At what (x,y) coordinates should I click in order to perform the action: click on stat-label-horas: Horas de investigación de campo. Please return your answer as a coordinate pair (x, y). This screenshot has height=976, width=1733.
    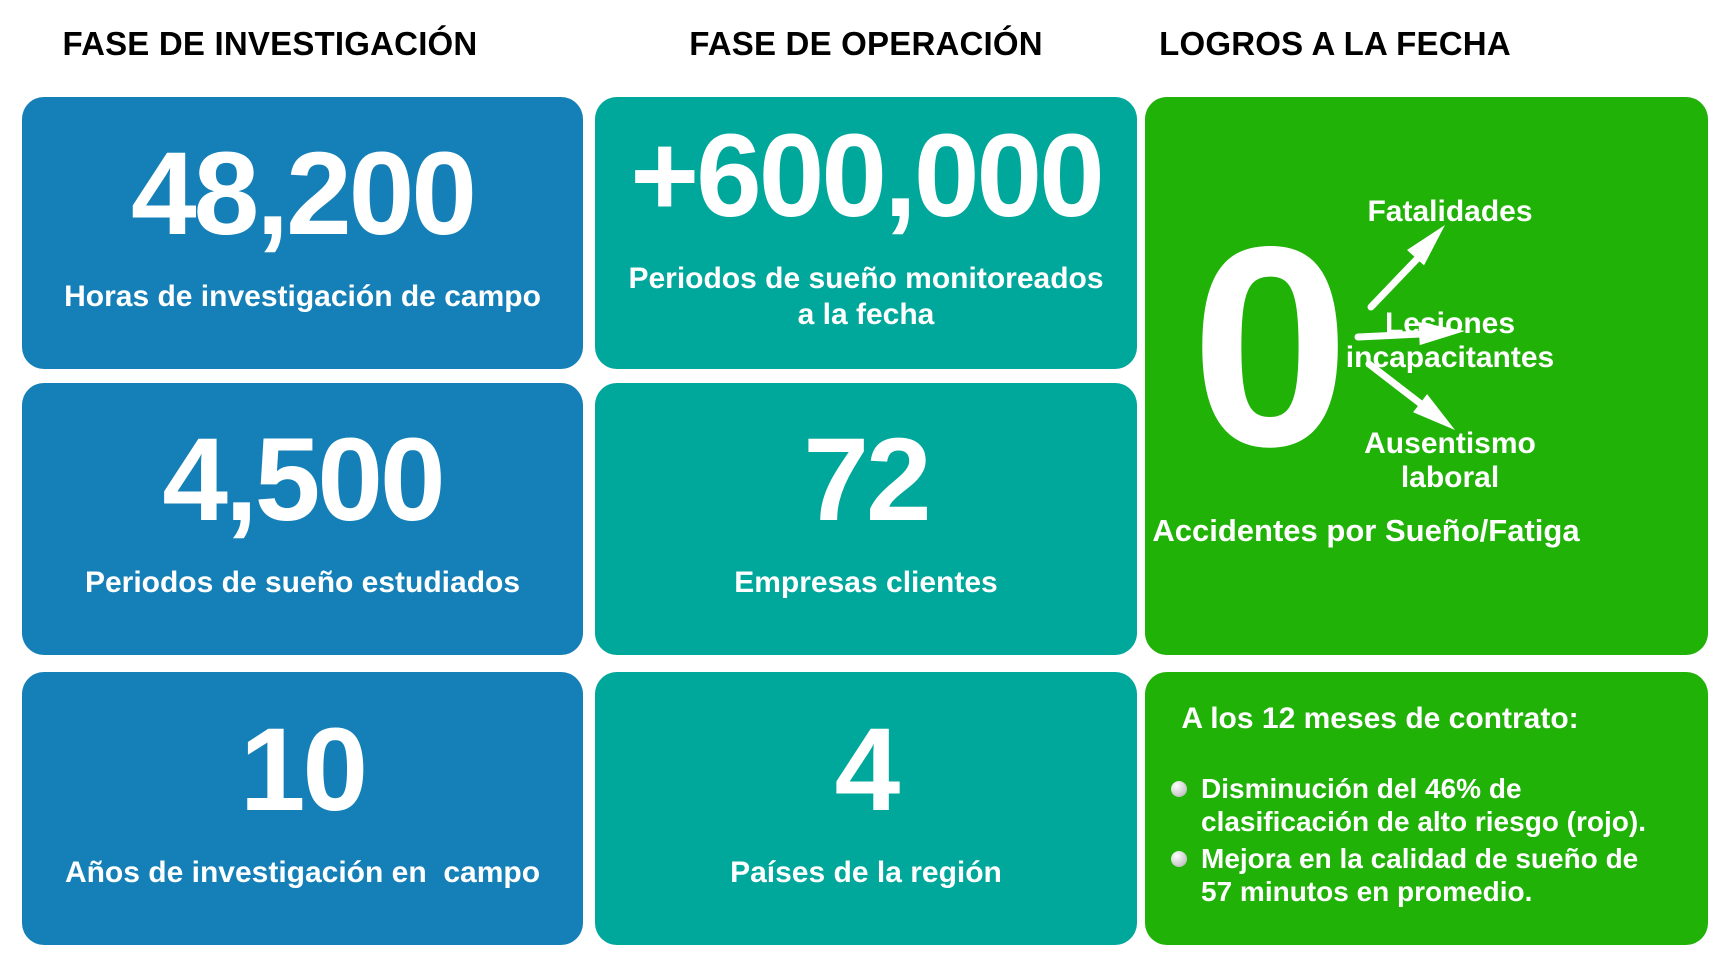
    Looking at the image, I should click on (302, 296).